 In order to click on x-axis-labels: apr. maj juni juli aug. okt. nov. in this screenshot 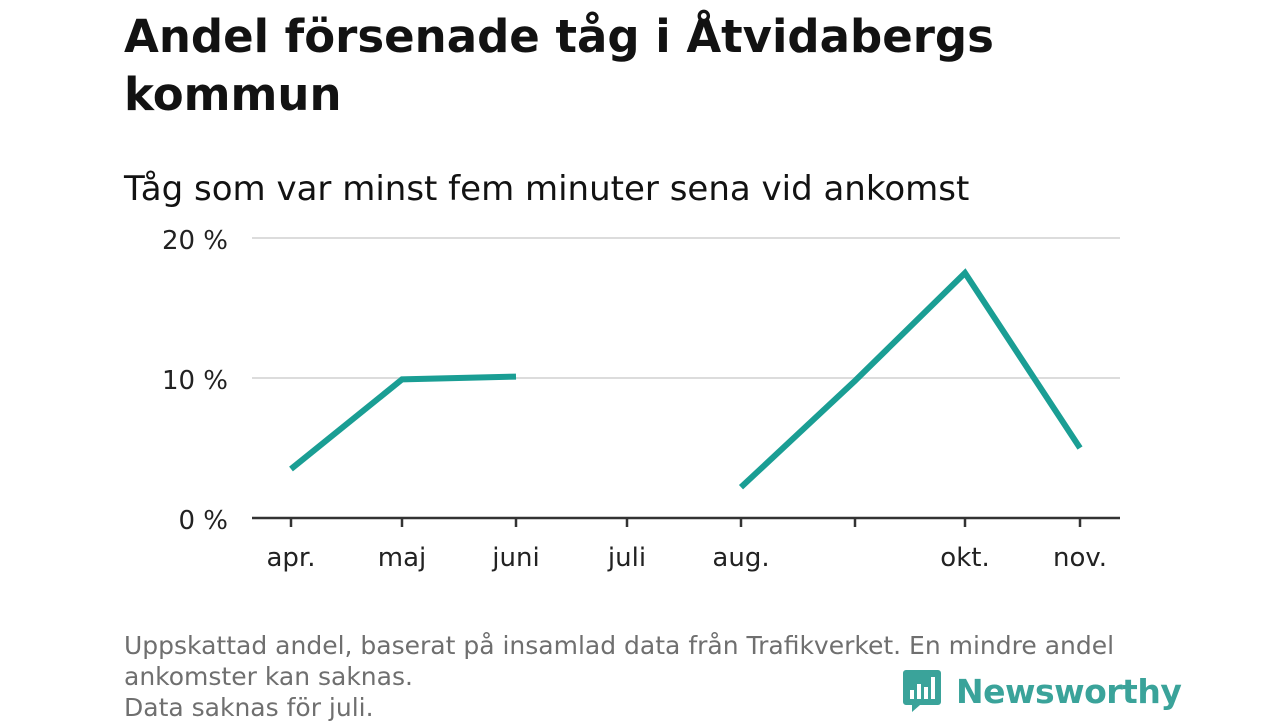, I will do `click(686, 558)`.